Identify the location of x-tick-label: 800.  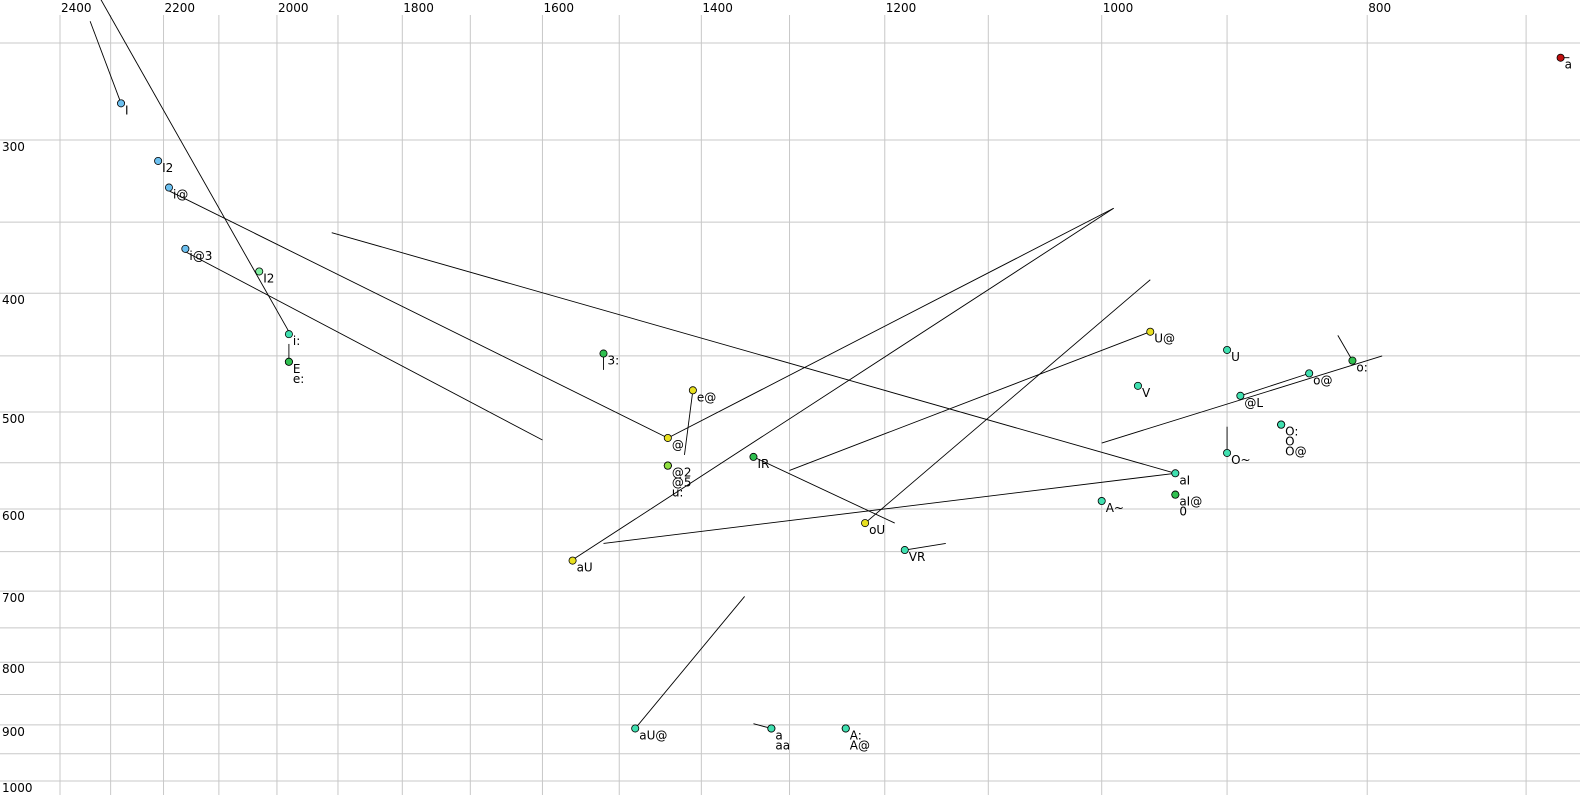
(1379, 8).